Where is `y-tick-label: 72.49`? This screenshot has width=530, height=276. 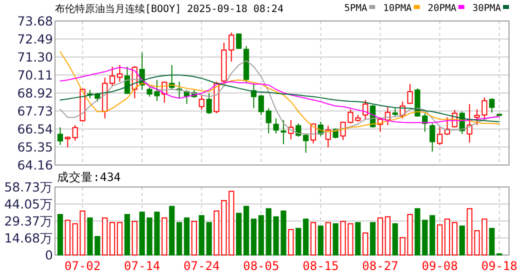
y-tick-label: 72.49 is located at coordinates (35, 39).